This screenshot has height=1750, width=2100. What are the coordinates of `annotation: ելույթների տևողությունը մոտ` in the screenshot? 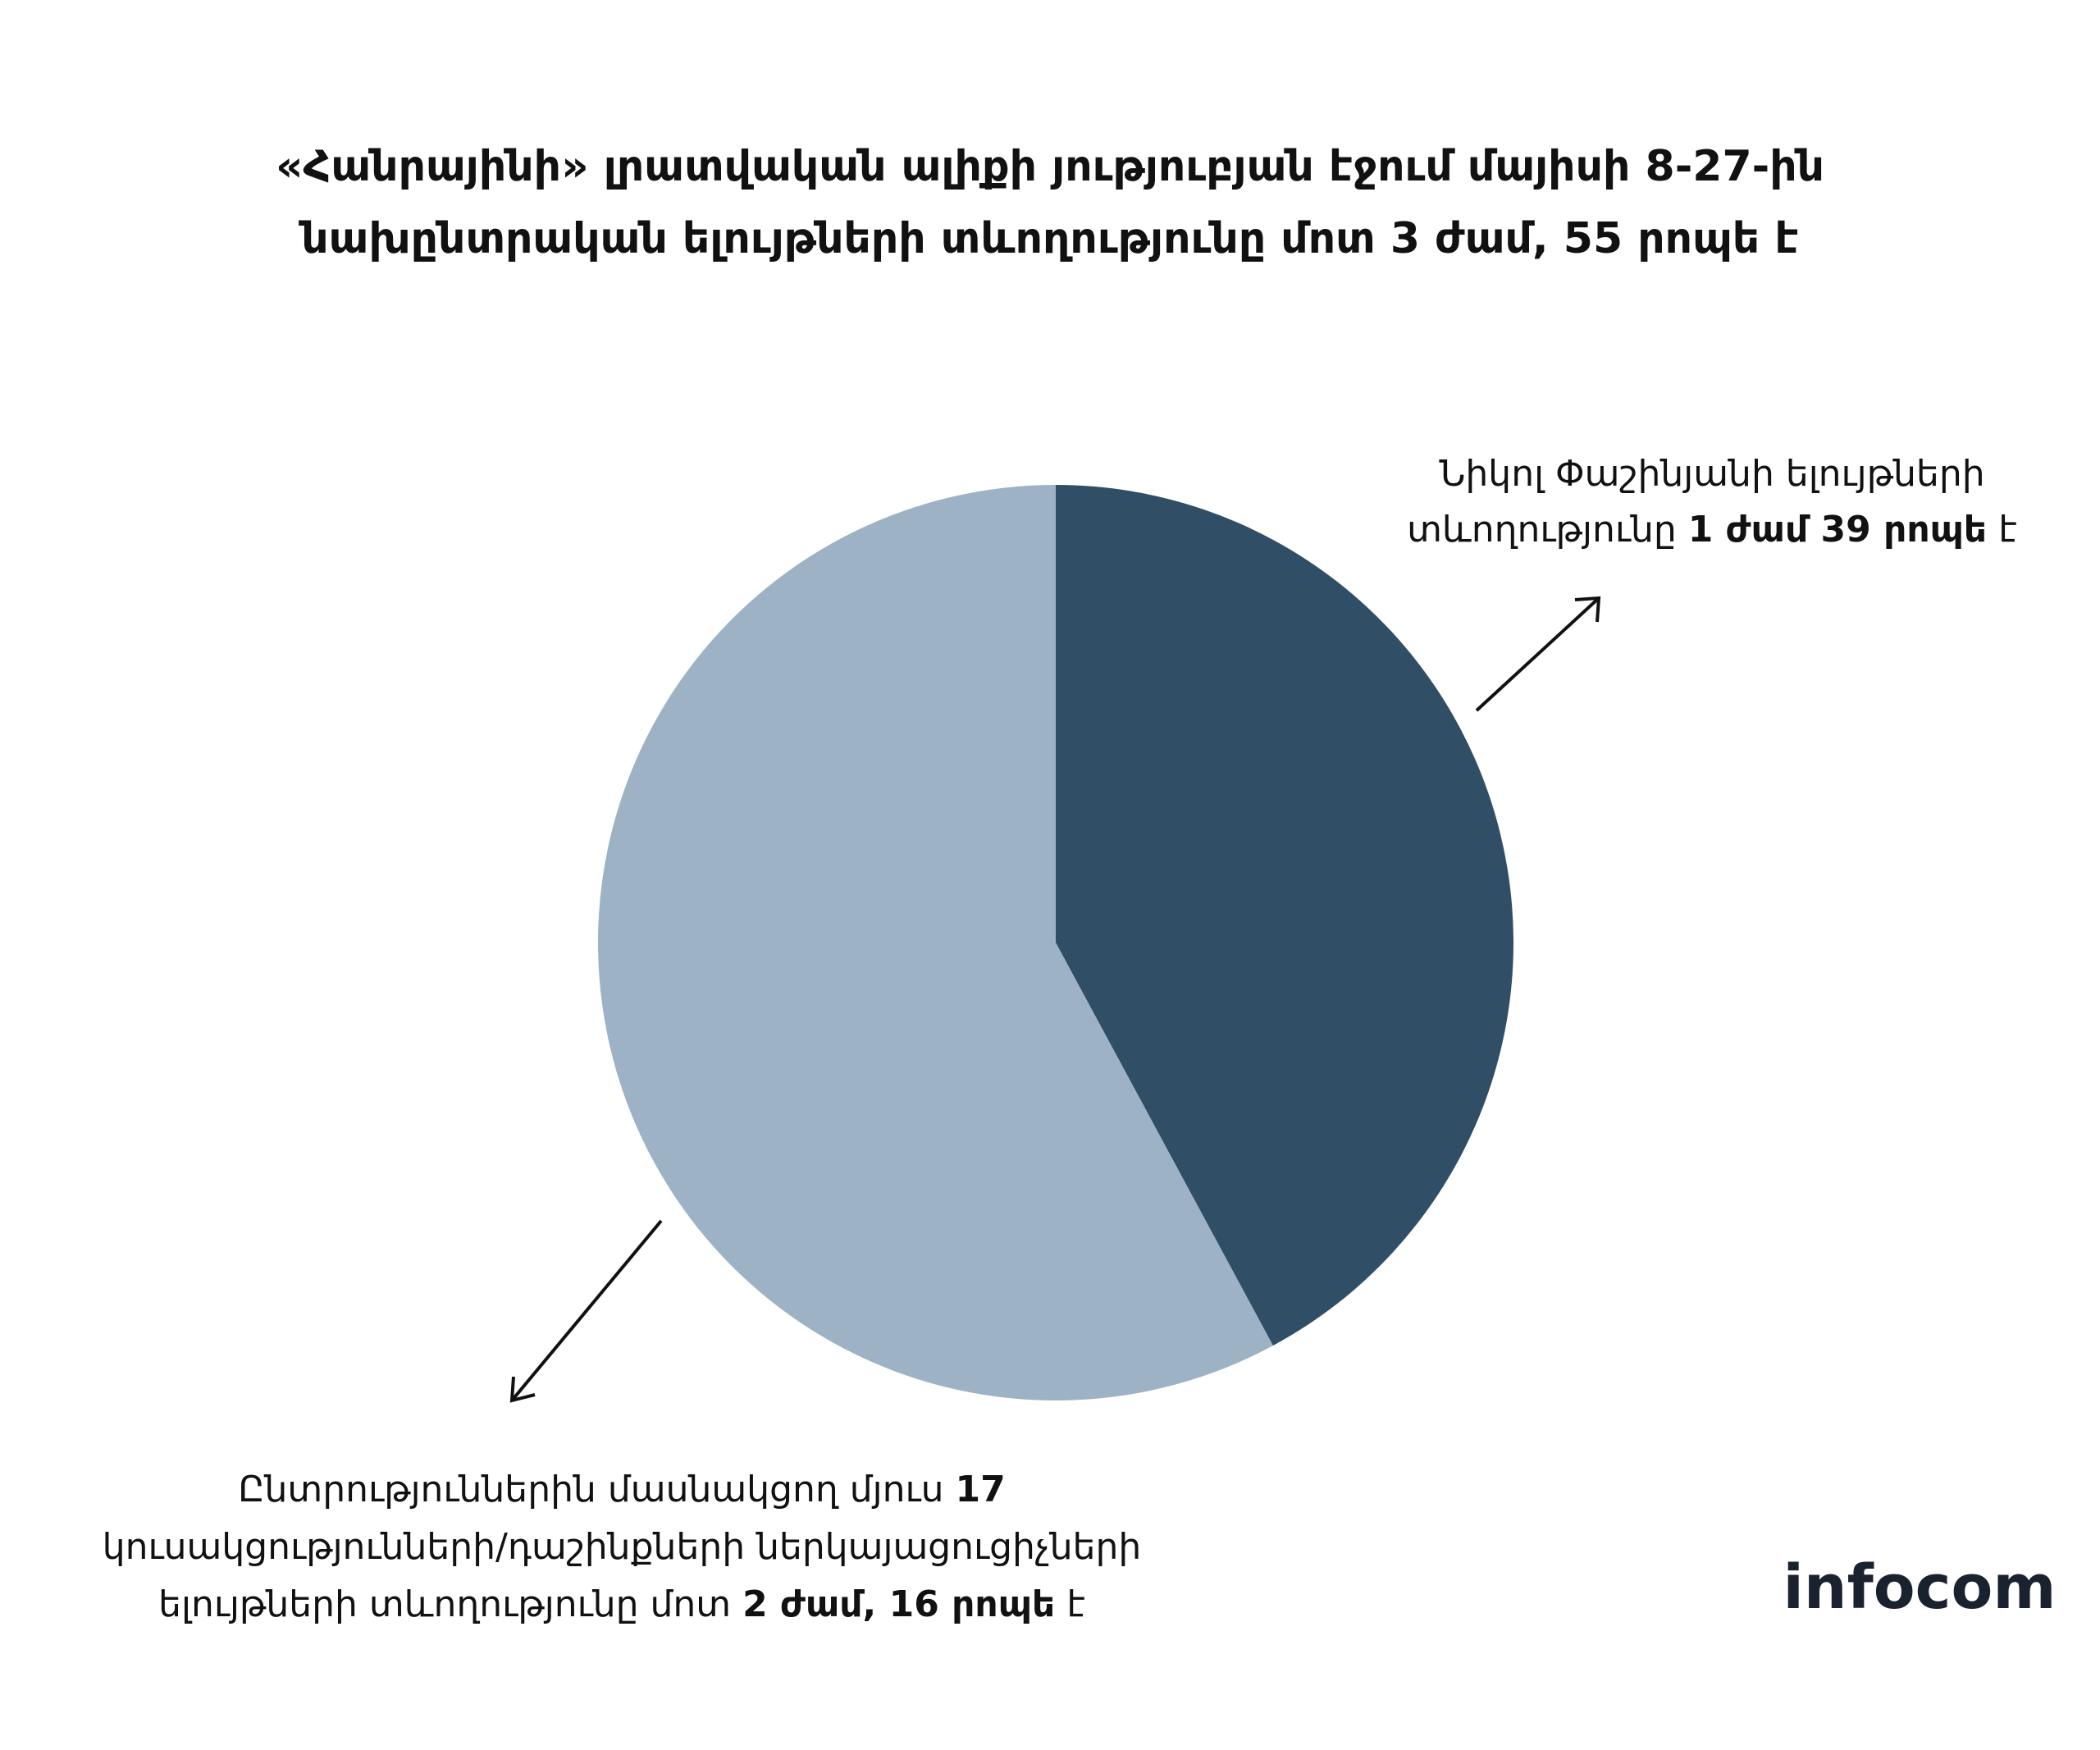 It's located at (444, 1604).